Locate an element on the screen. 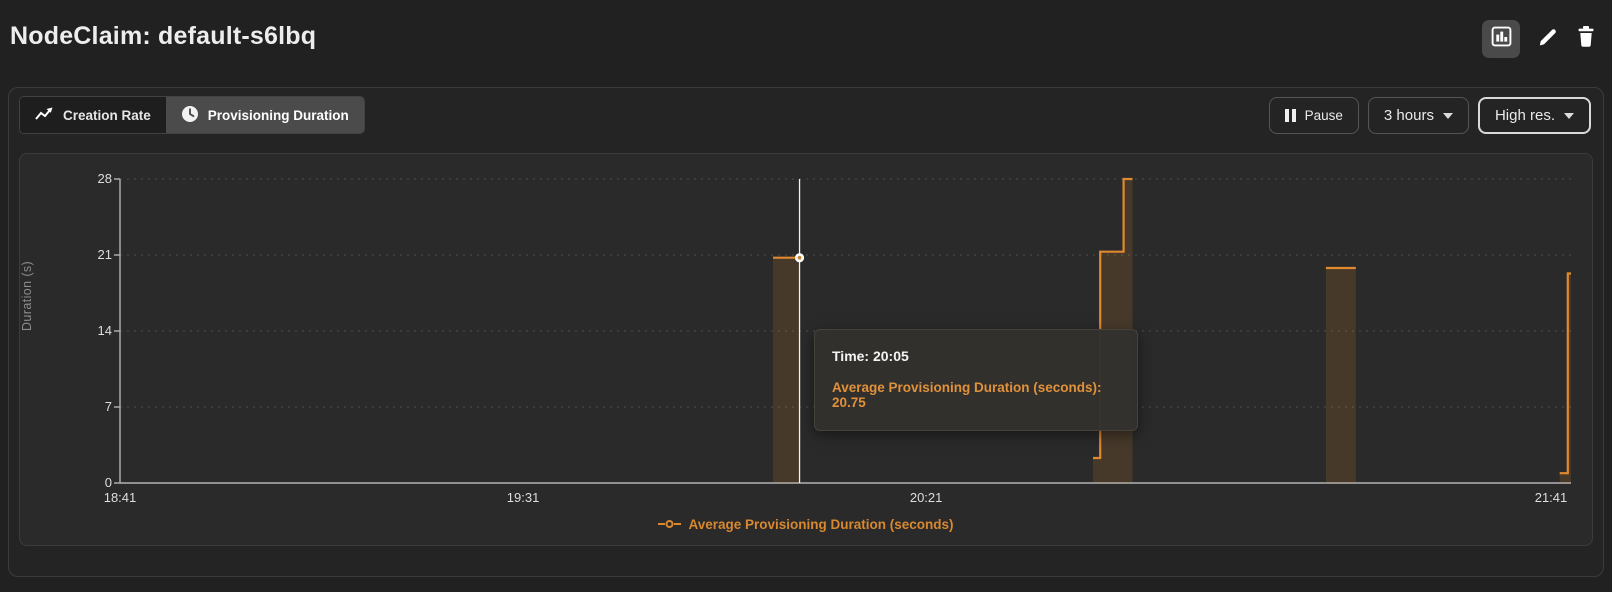 Image resolution: width=1612 pixels, height=592 pixels. legend-item: Average Provisioning Duration (seconds) is located at coordinates (806, 524).